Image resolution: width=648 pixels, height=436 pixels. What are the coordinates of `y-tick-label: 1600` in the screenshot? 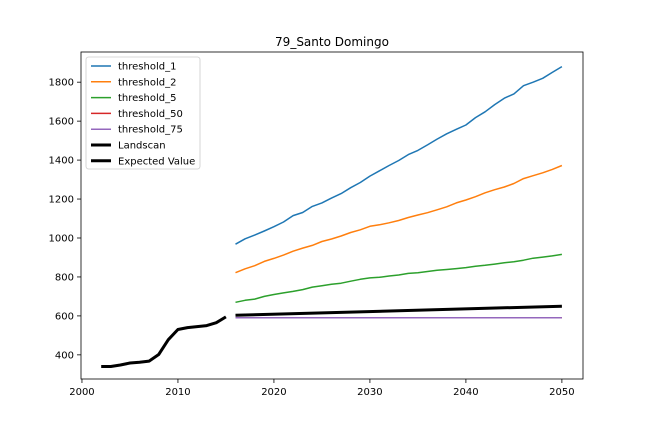 It's located at (61, 122).